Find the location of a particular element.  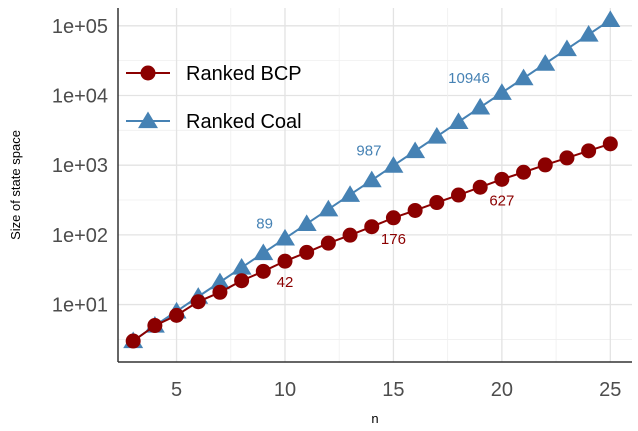

legend-label: Ranked BCP is located at coordinates (244, 74).